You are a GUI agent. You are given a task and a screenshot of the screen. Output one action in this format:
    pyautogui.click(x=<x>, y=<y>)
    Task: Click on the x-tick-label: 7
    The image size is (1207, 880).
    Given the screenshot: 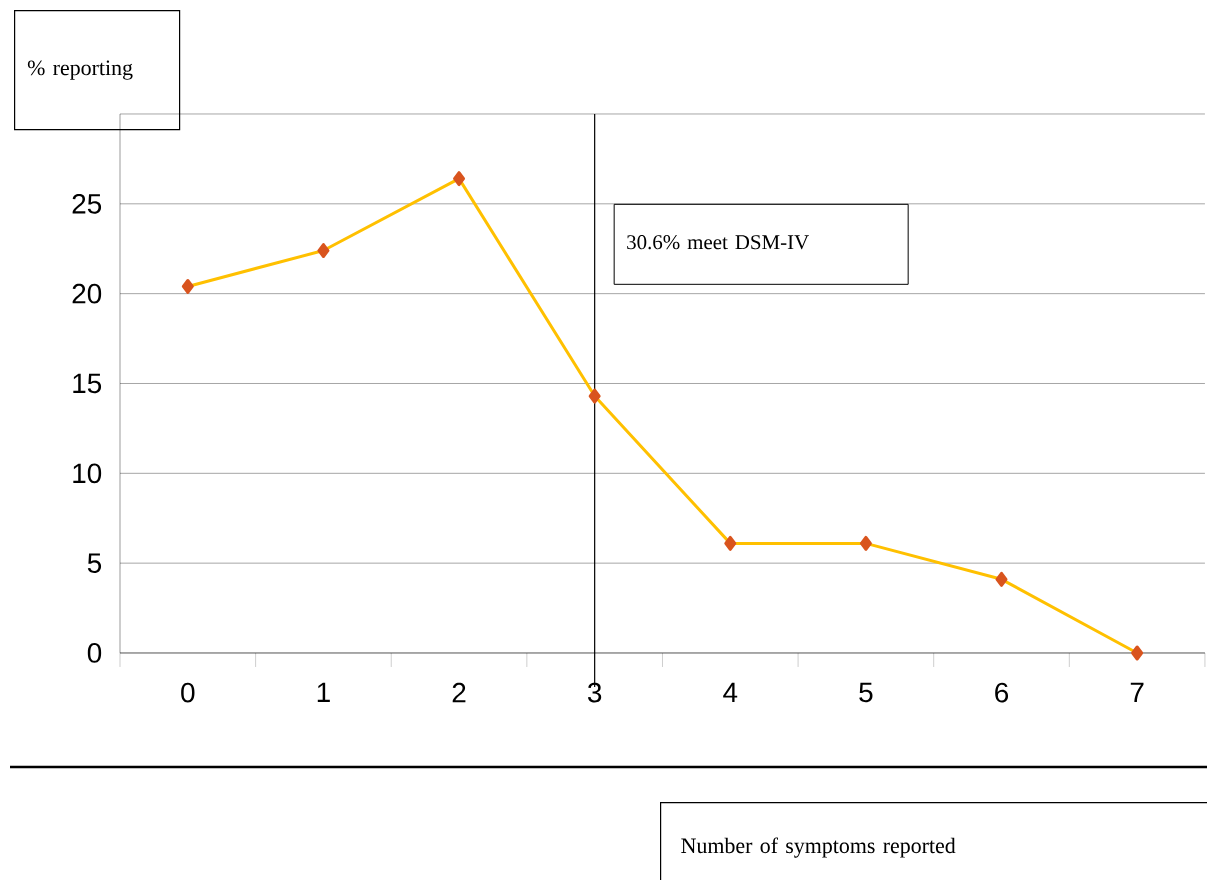 What is the action you would take?
    pyautogui.click(x=1137, y=692)
    